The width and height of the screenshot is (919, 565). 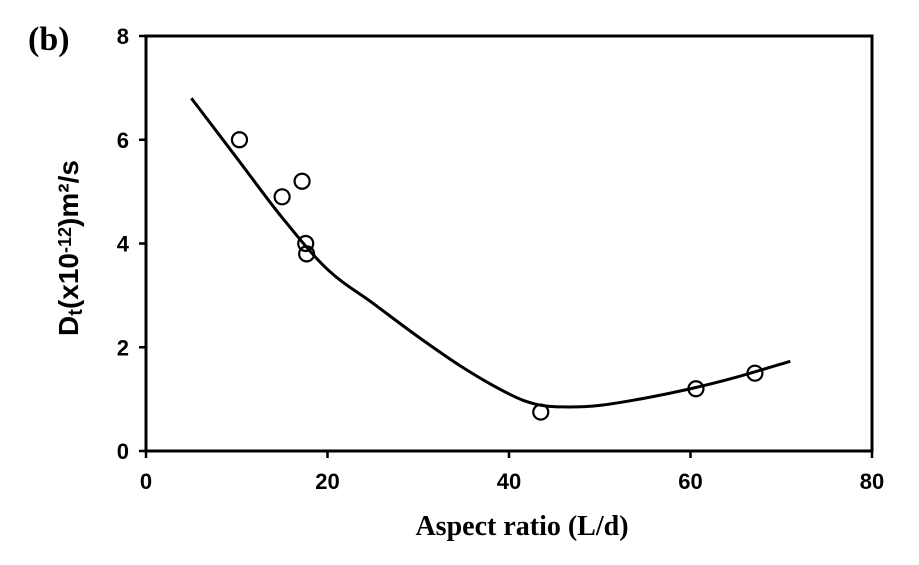 I want to click on y-label-pre: (x10, so click(x=68, y=281).